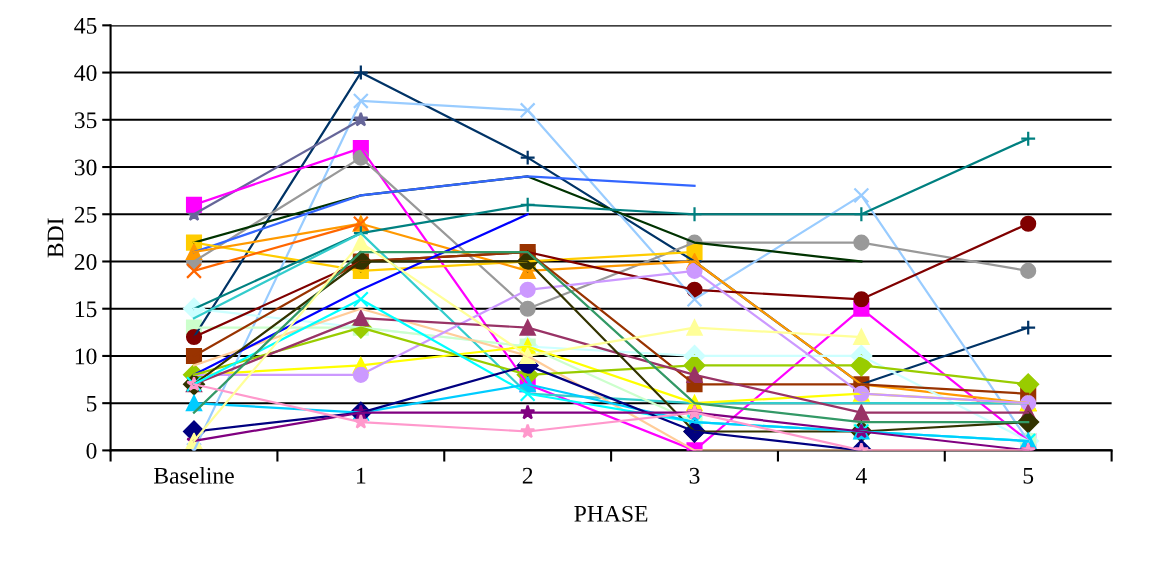 The image size is (1164, 563). I want to click on x-tick-label: 1, so click(361, 475).